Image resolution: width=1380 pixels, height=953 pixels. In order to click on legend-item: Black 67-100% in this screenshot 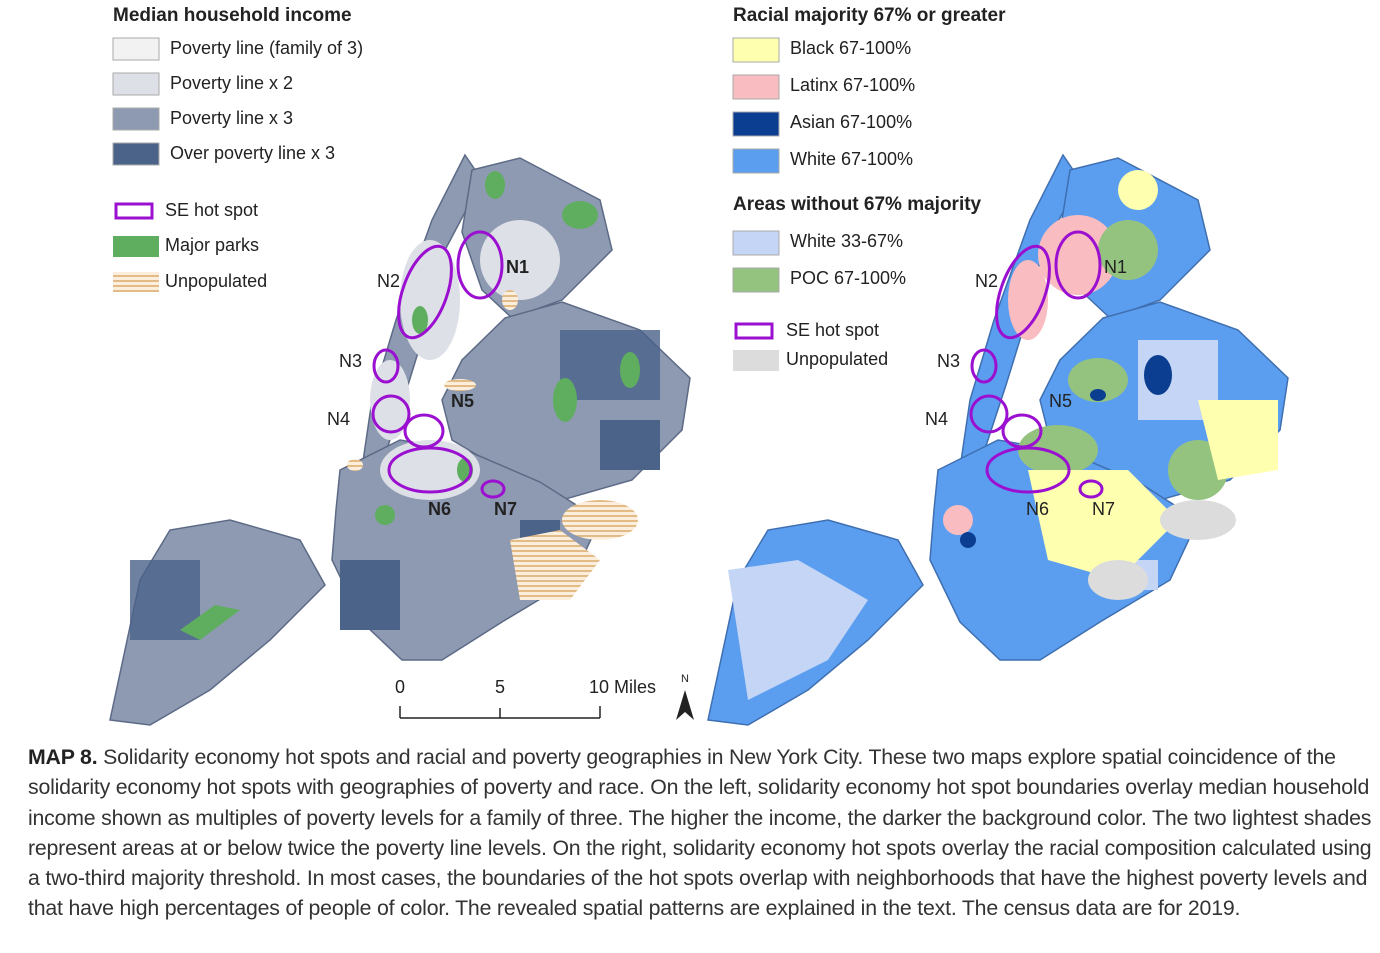, I will do `click(850, 48)`.